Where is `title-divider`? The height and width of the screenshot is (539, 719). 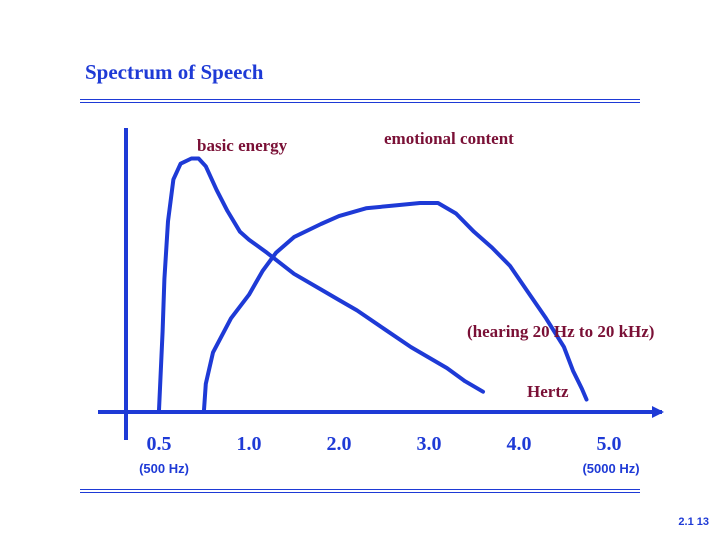
title-divider is located at coordinates (360, 101).